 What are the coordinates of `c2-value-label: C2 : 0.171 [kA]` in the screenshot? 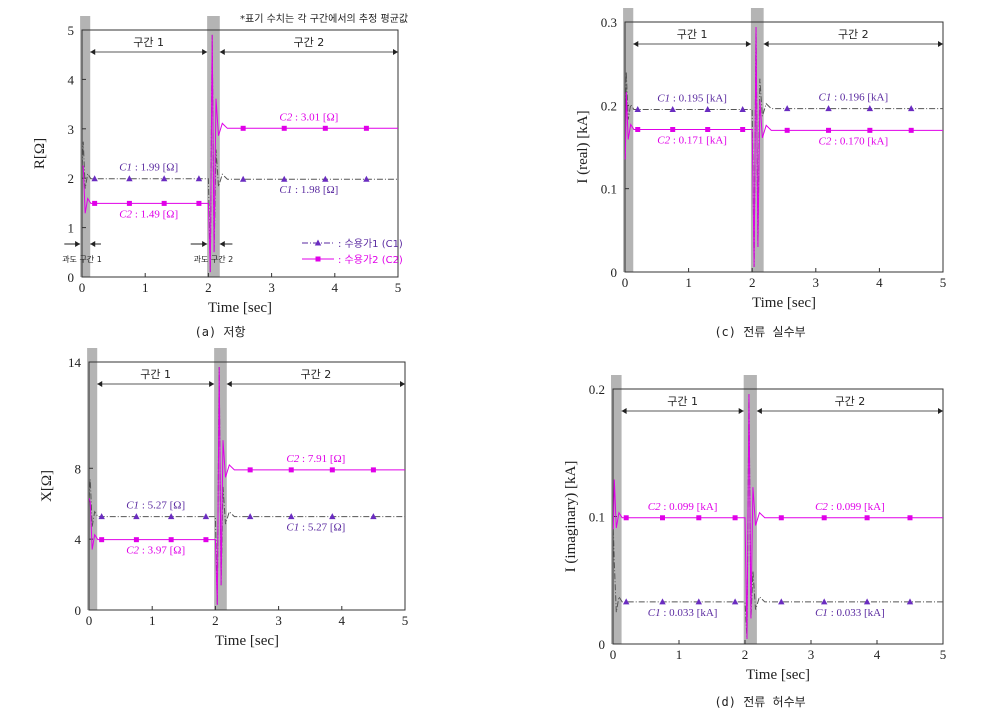 It's located at (692, 141).